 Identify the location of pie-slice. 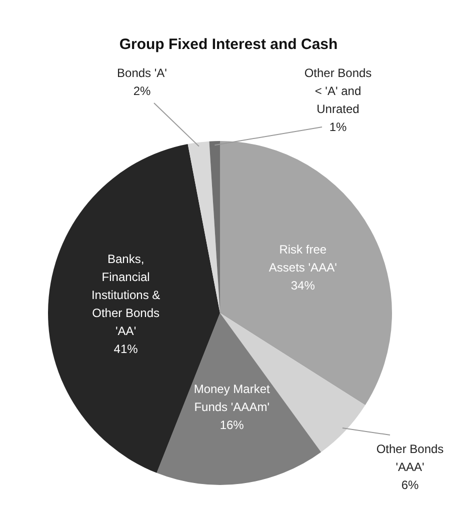
(204, 227).